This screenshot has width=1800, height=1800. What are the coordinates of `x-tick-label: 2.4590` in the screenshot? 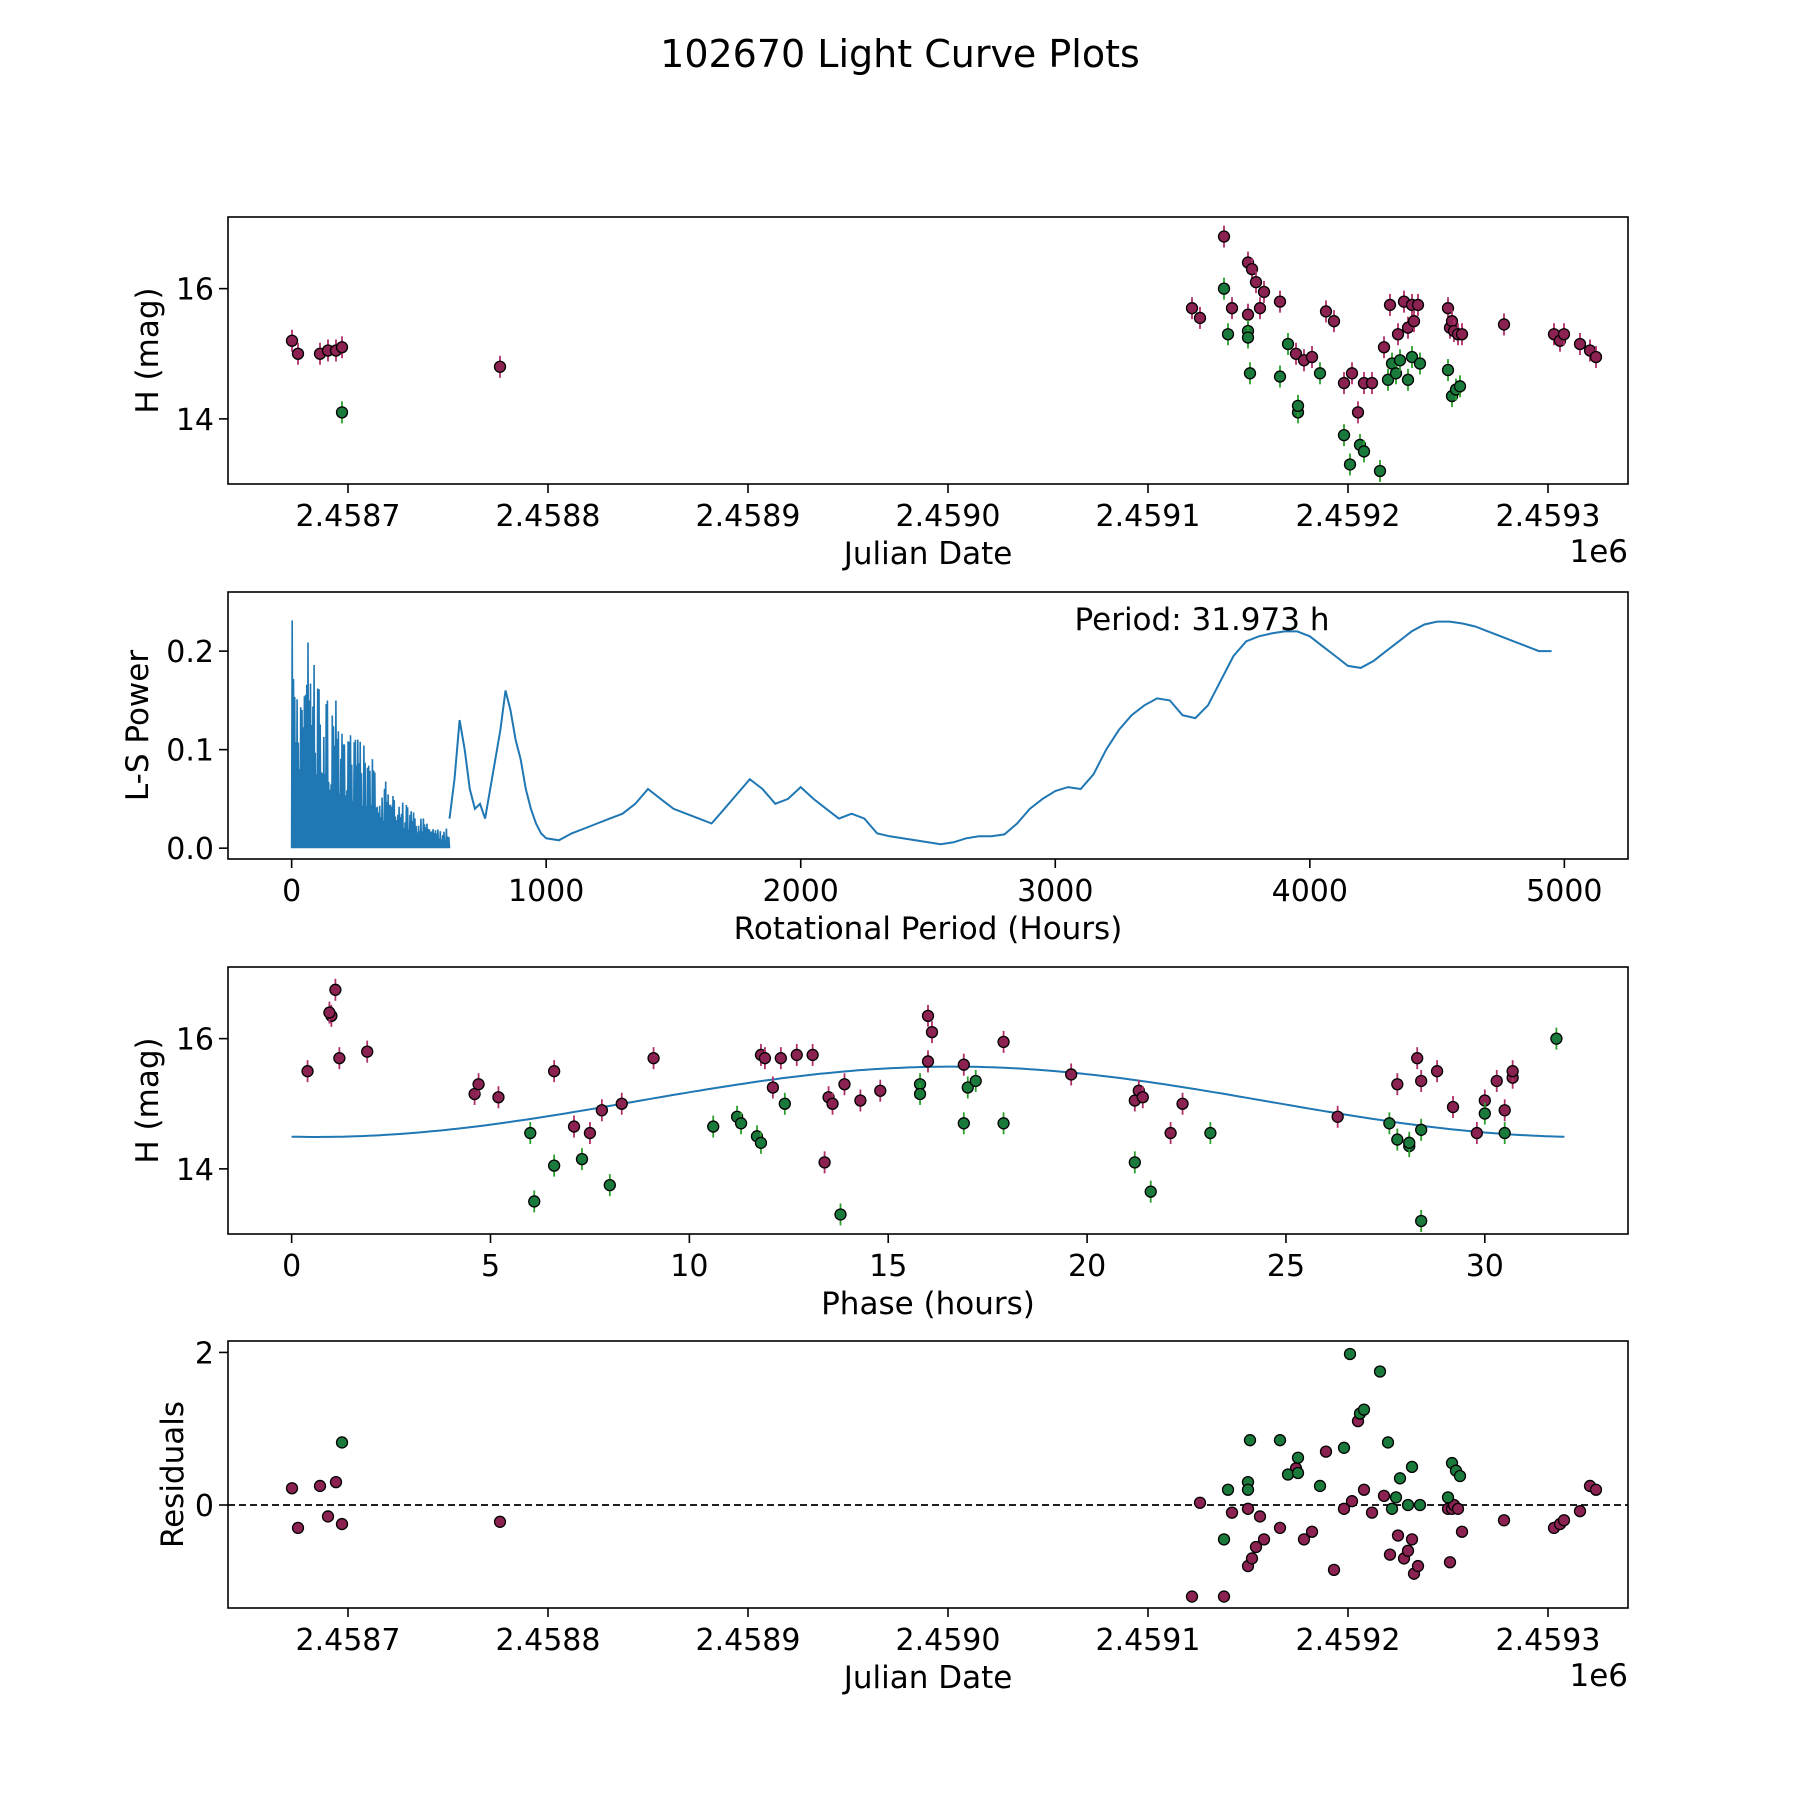 It's located at (948, 1640).